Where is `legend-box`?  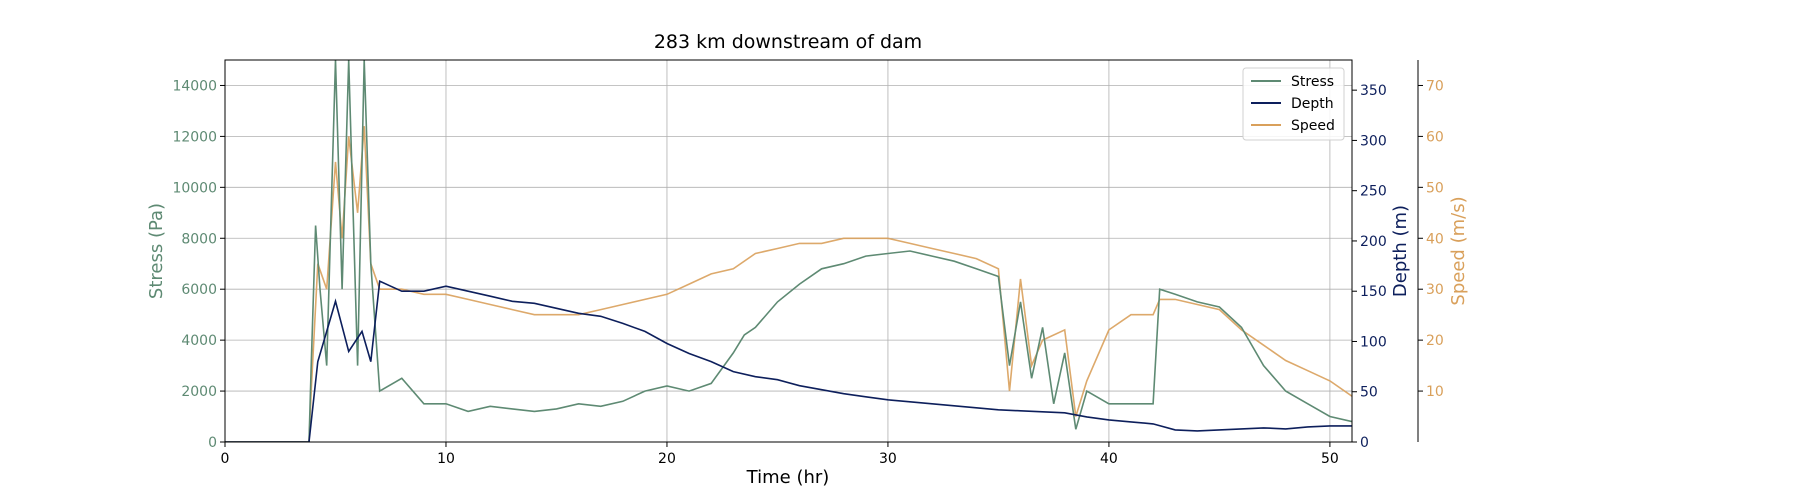 legend-box is located at coordinates (1293, 104).